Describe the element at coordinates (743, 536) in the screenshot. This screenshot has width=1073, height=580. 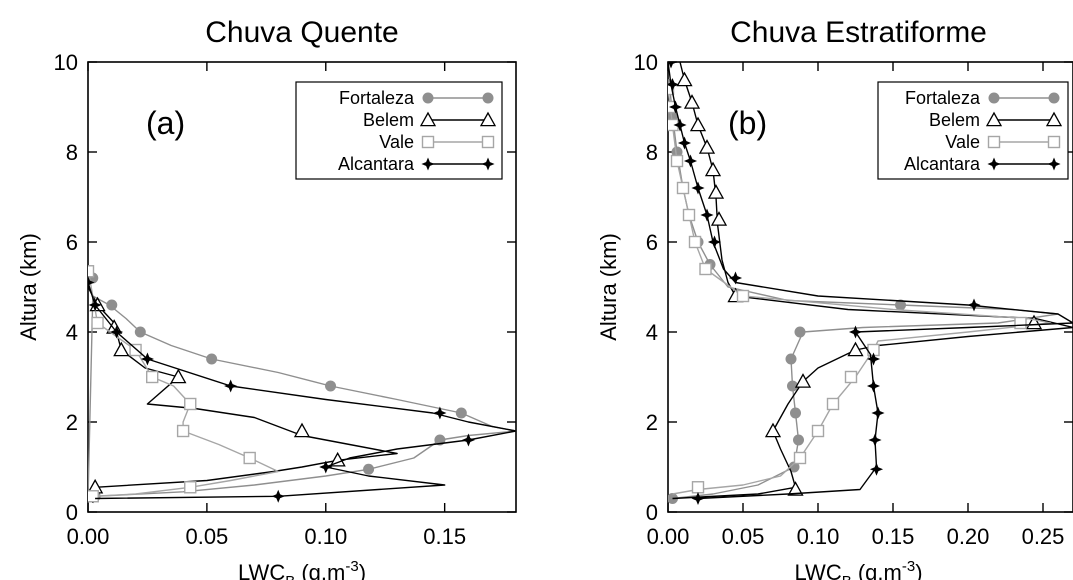
I see `x-tick-label: 0.05` at that location.